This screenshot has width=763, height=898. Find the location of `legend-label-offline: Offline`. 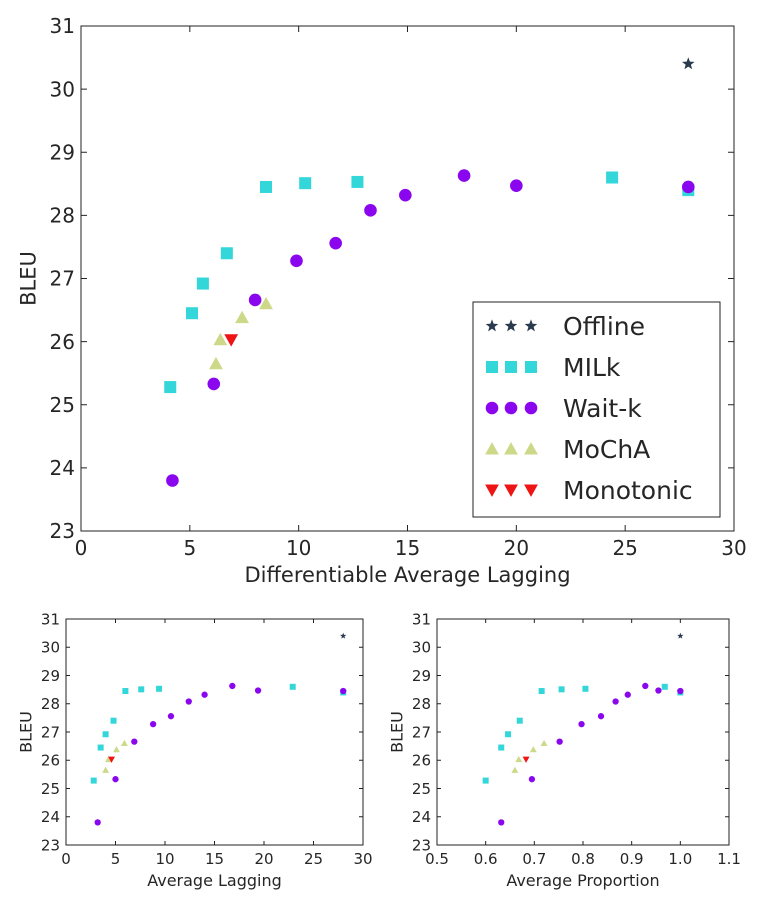

legend-label-offline: Offline is located at coordinates (604, 326).